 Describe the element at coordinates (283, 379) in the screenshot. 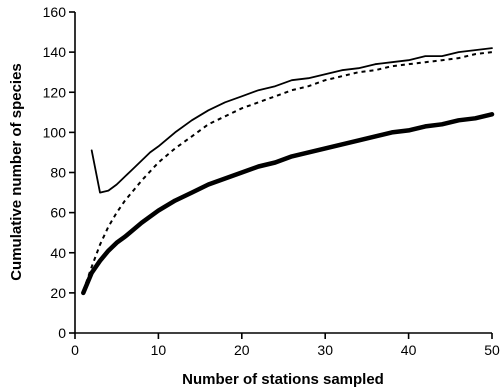

I see `x-axis-title: Number of stations sampled` at that location.